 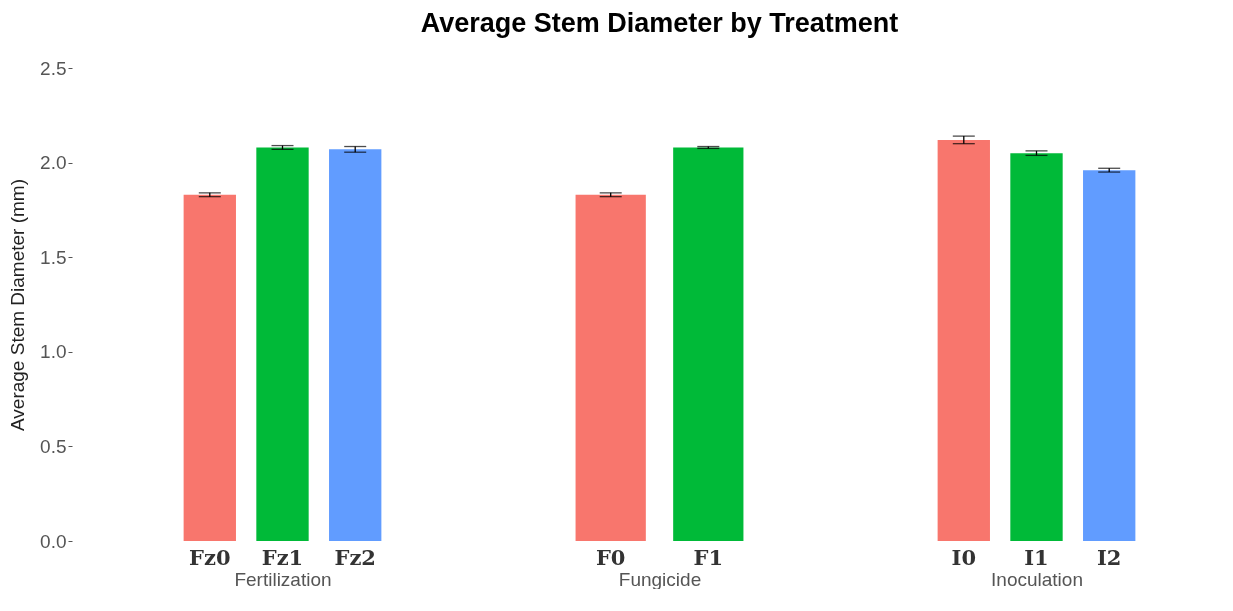 What do you see at coordinates (1036, 557) in the screenshot?
I see `x-tick-label: I1` at bounding box center [1036, 557].